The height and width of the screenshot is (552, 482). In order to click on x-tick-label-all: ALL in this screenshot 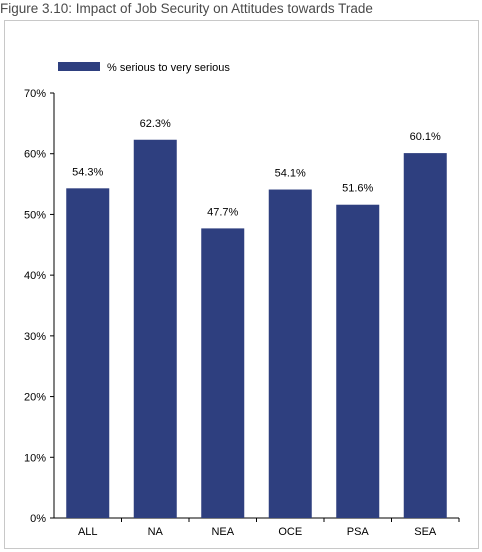, I will do `click(88, 532)`.